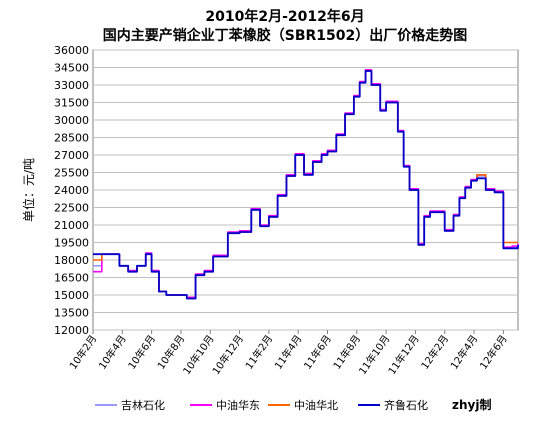  Describe the element at coordinates (143, 405) in the screenshot. I see `legend-label: 吉林石化` at that location.